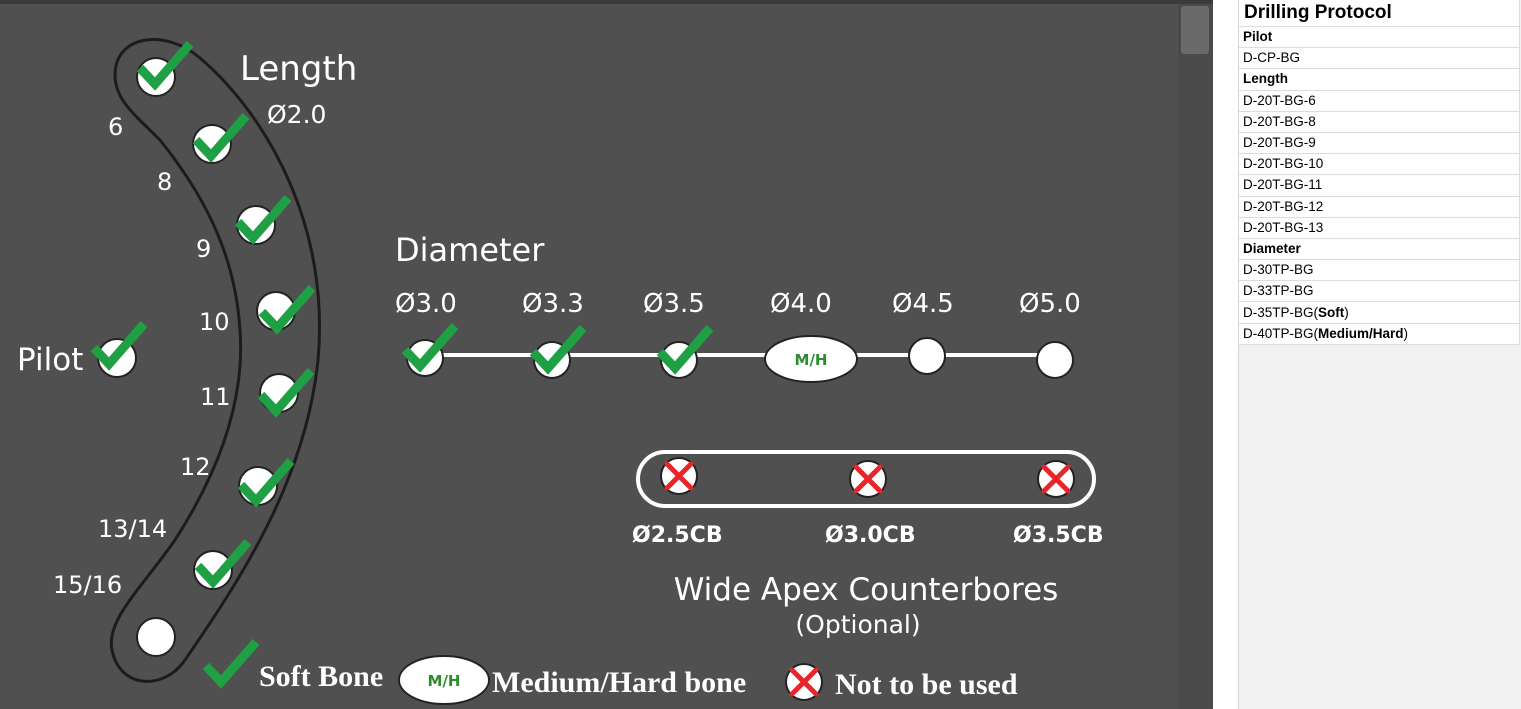  Describe the element at coordinates (1058, 504) in the screenshot. I see `counterbore-3-5: Ø3.5CB` at that location.